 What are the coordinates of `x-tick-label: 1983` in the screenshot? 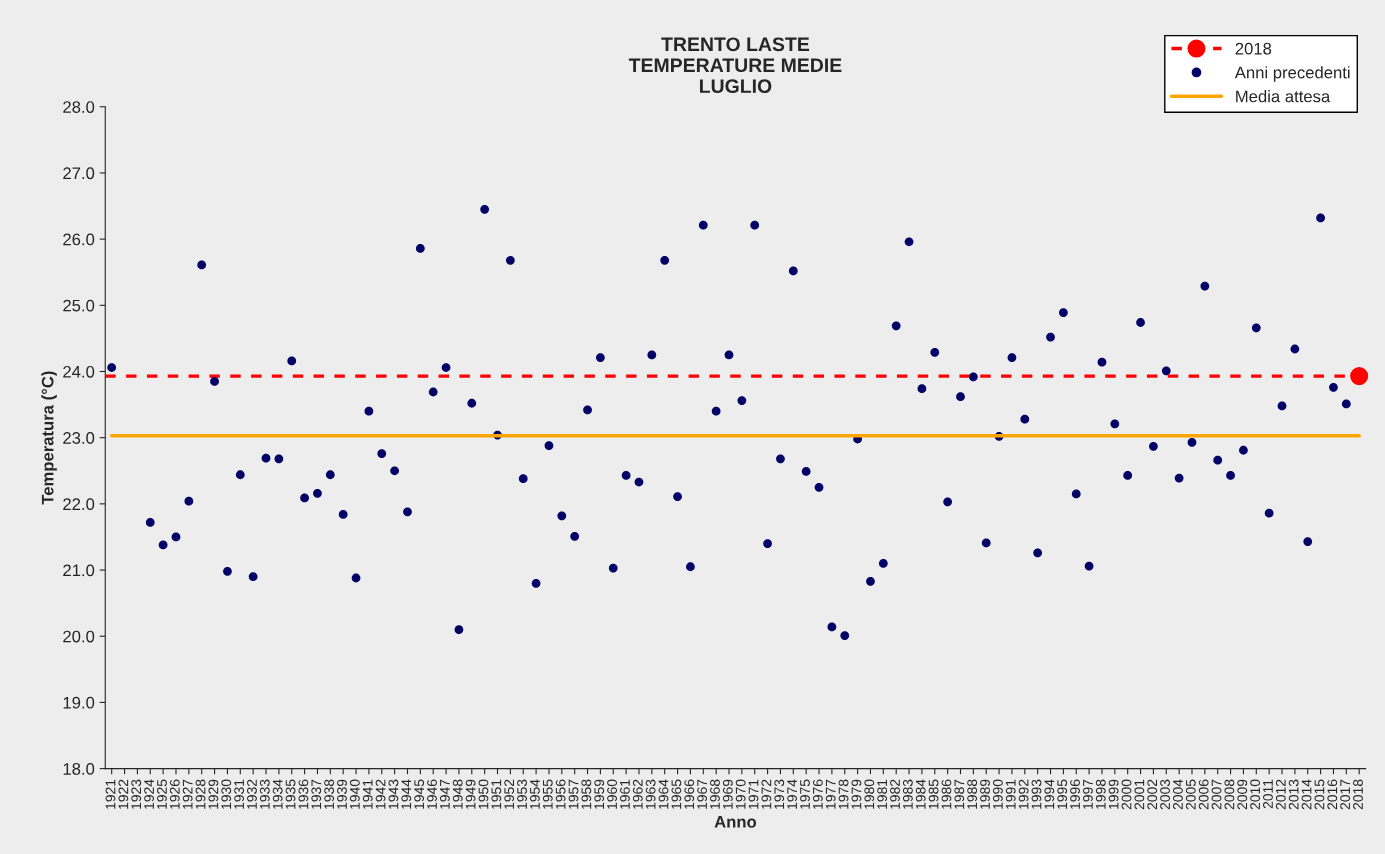 It's located at (907, 794).